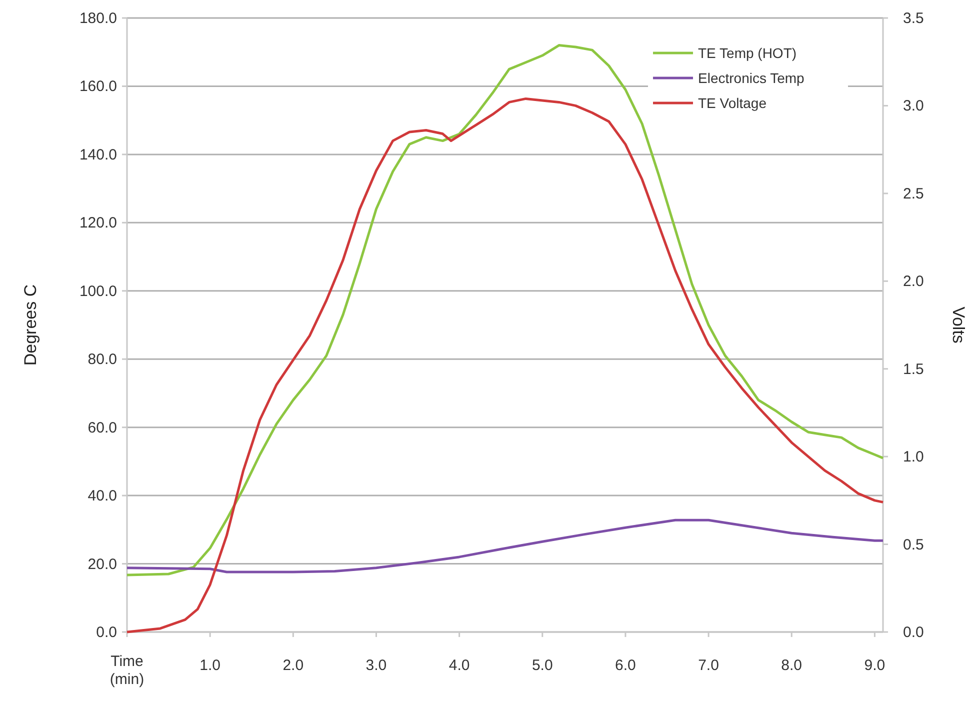  Describe the element at coordinates (625, 665) in the screenshot. I see `x-tick-label: 6.0` at that location.